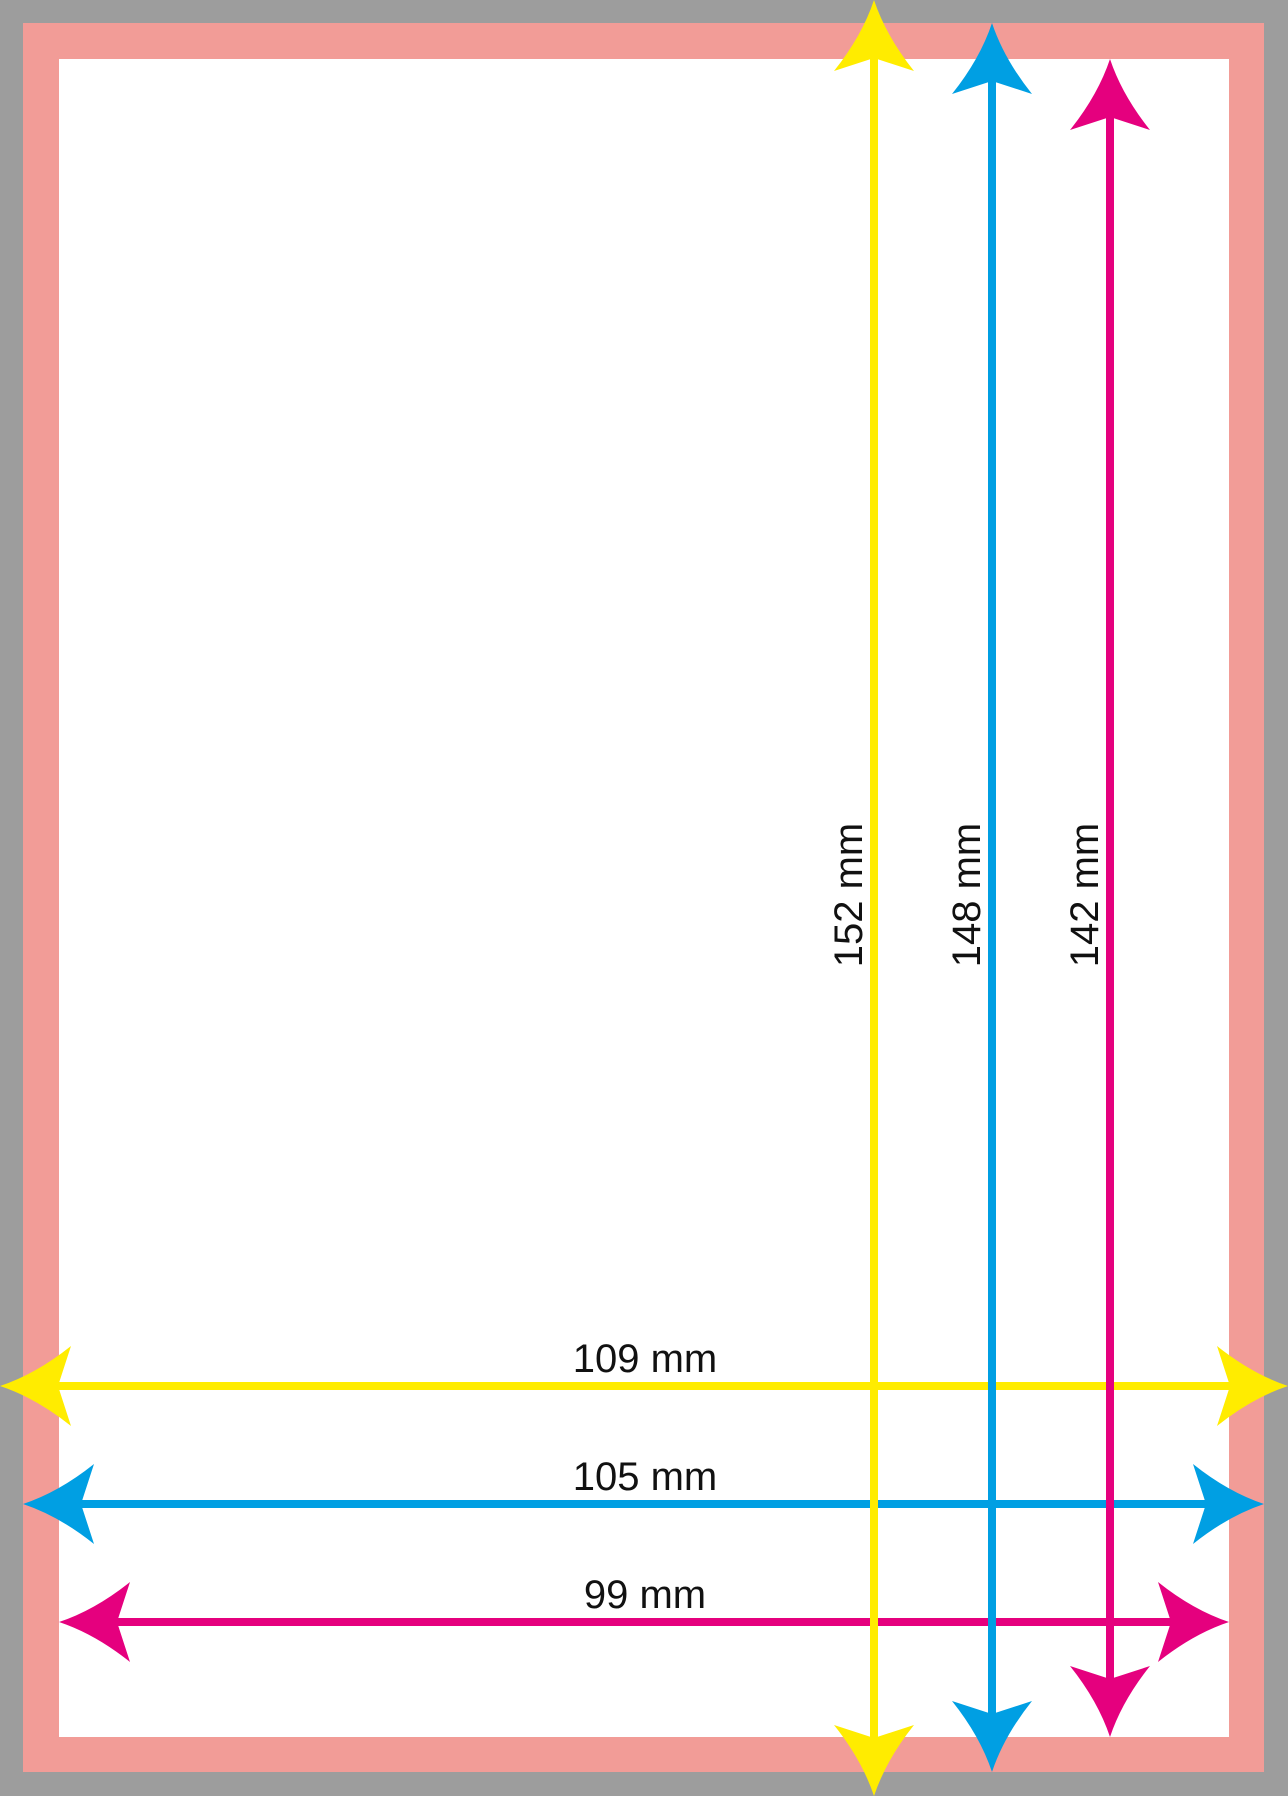 This screenshot has width=1288, height=1796. I want to click on vertical-label-magenta: 142 mm, so click(1085, 895).